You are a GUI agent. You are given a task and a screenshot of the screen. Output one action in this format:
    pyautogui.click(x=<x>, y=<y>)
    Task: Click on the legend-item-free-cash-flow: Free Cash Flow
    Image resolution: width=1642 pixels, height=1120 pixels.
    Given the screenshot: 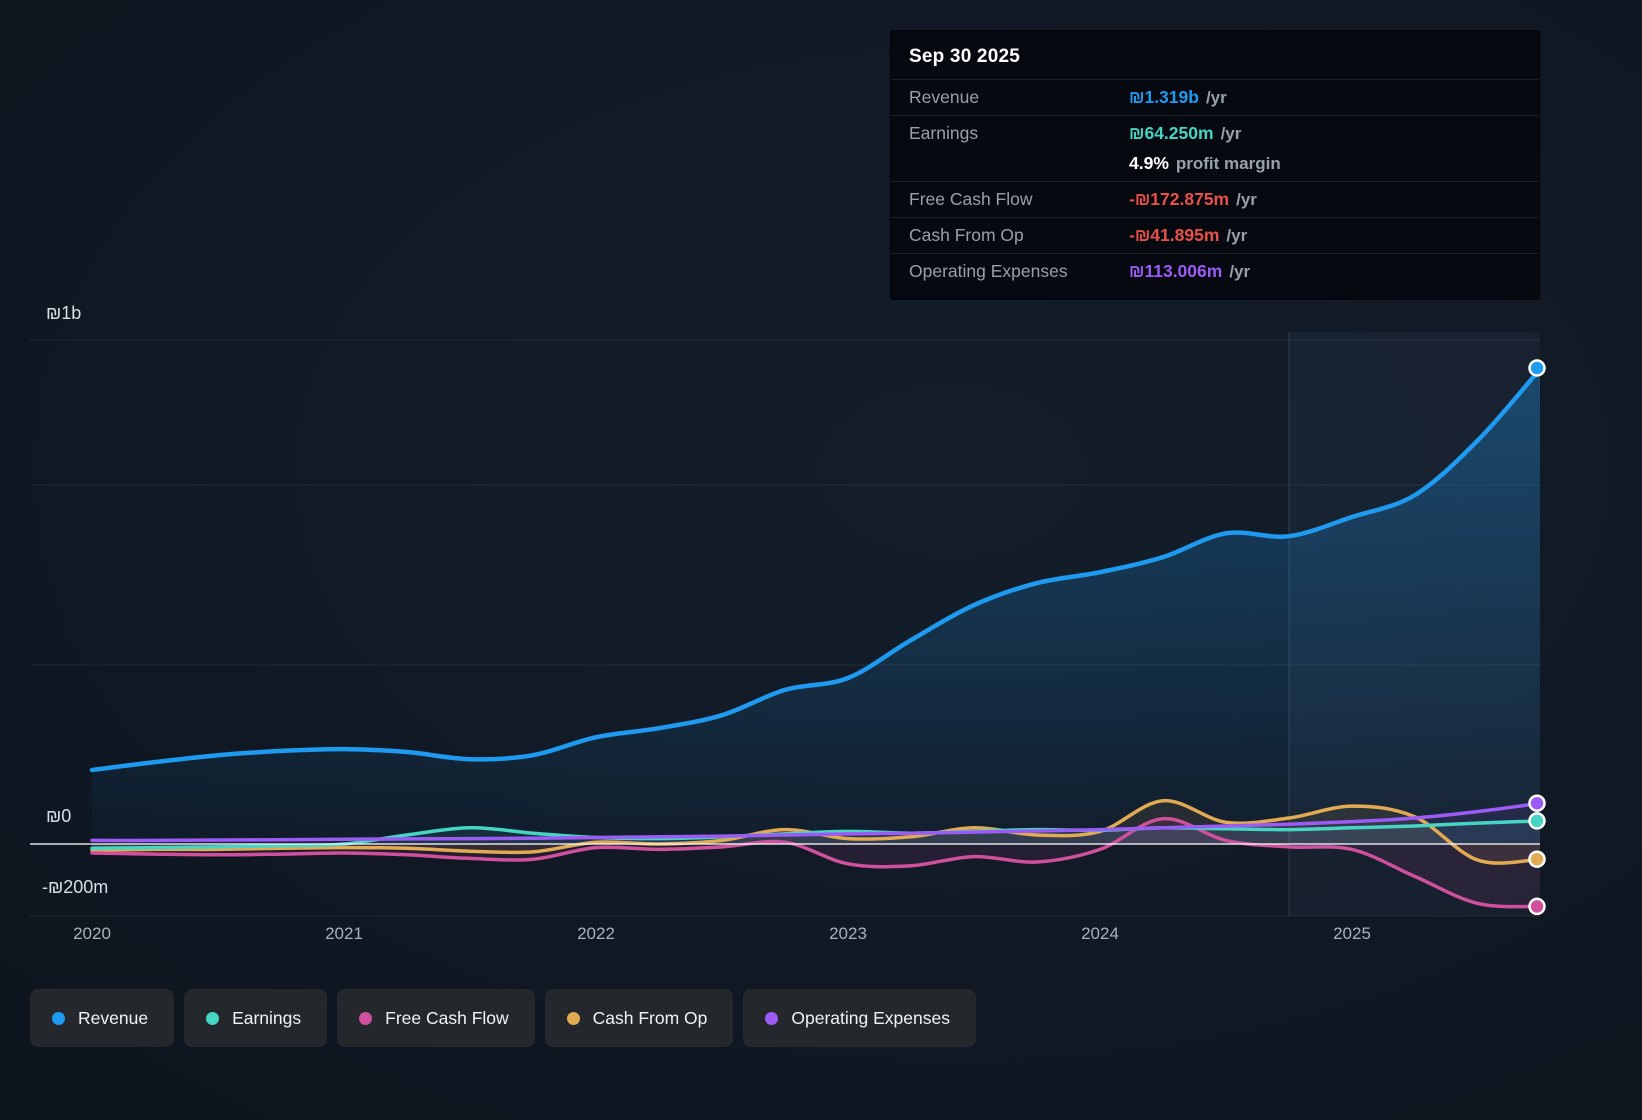 What is the action you would take?
    pyautogui.click(x=436, y=1018)
    